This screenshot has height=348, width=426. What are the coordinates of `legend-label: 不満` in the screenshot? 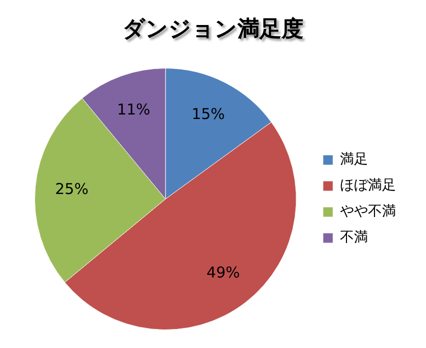 It's located at (354, 238).